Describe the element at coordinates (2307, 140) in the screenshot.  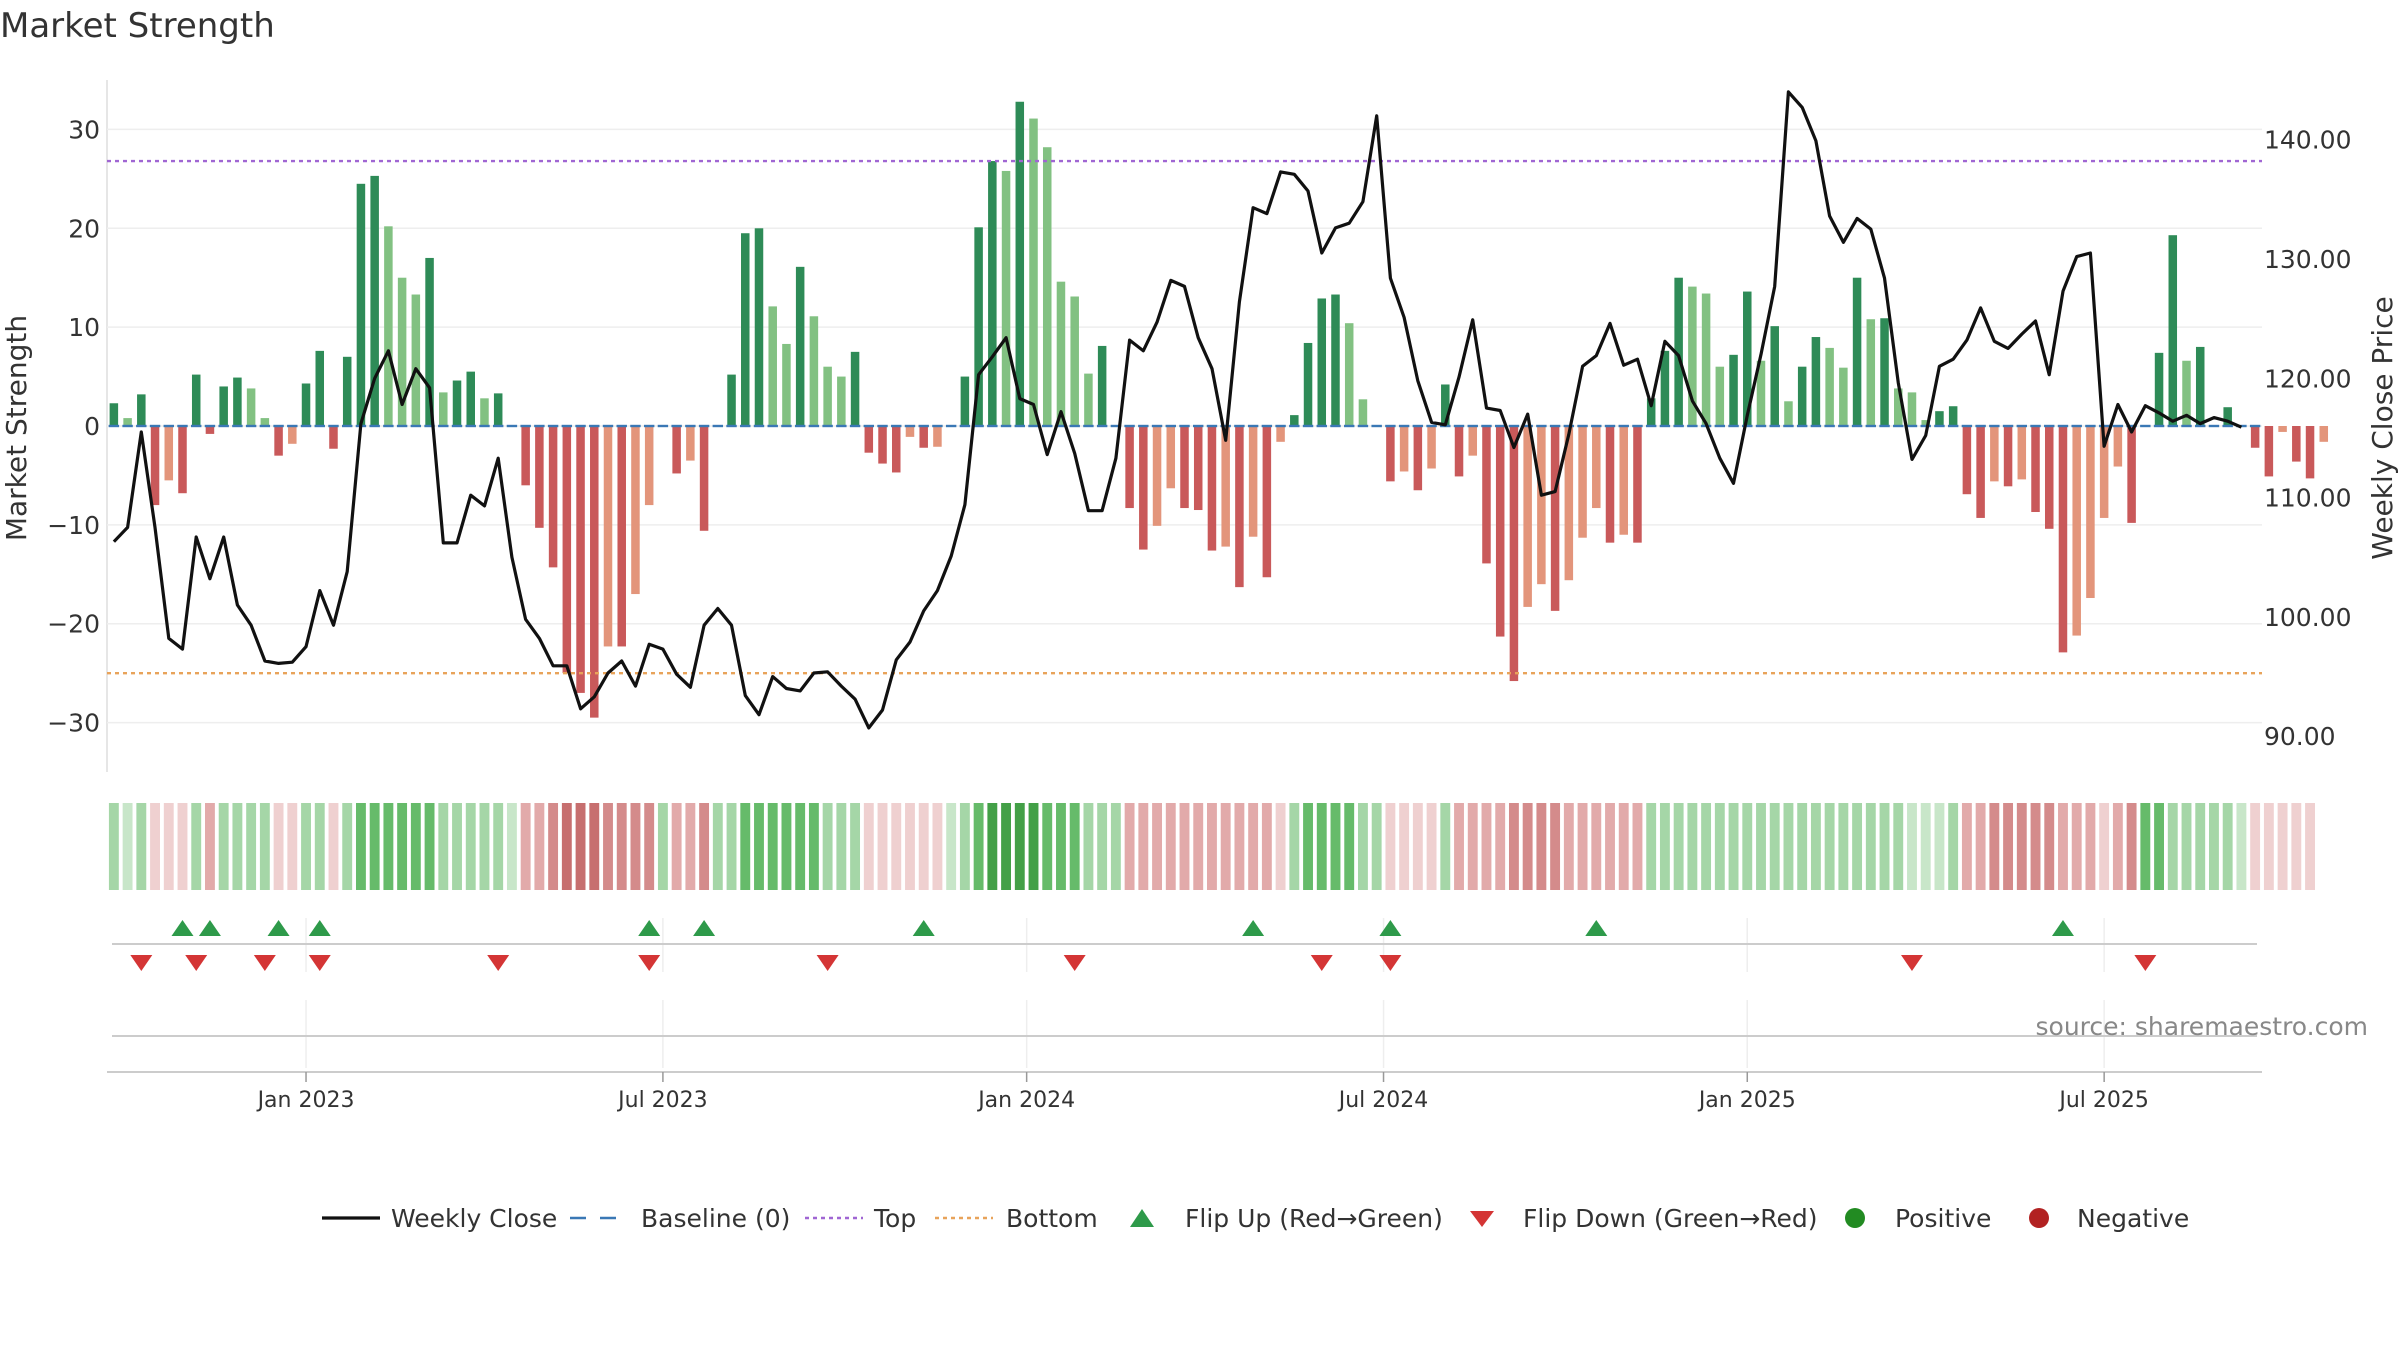
I see `right-tick-label: 140.00` at that location.